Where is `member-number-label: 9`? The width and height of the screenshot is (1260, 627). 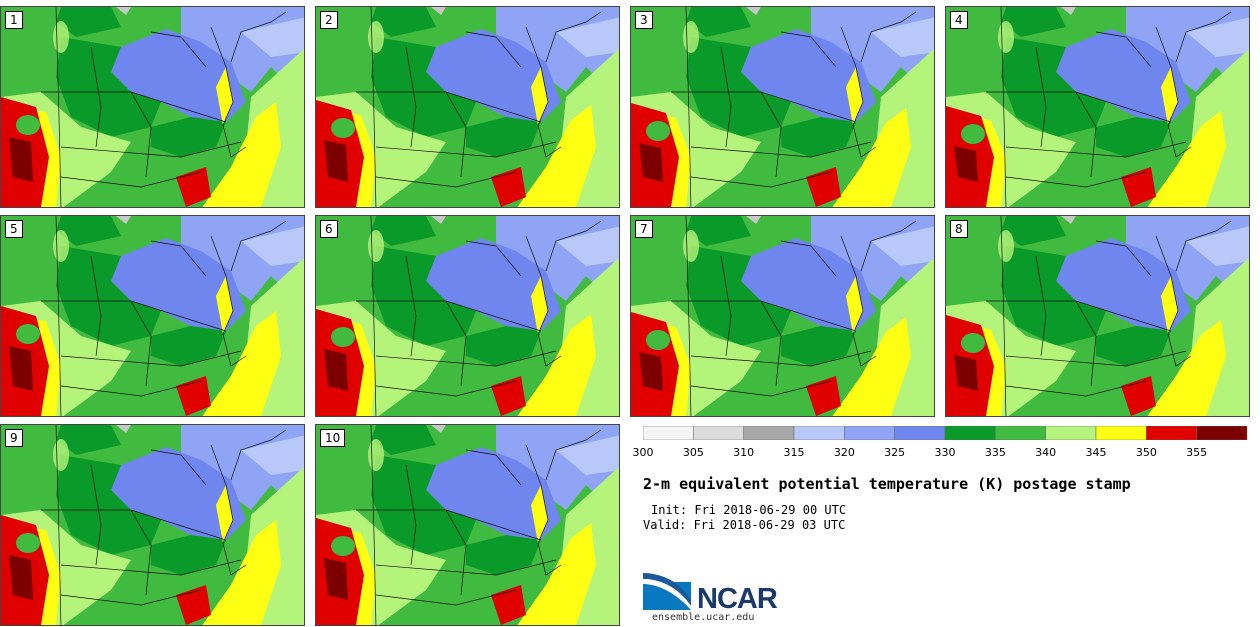
member-number-label: 9 is located at coordinates (14, 438).